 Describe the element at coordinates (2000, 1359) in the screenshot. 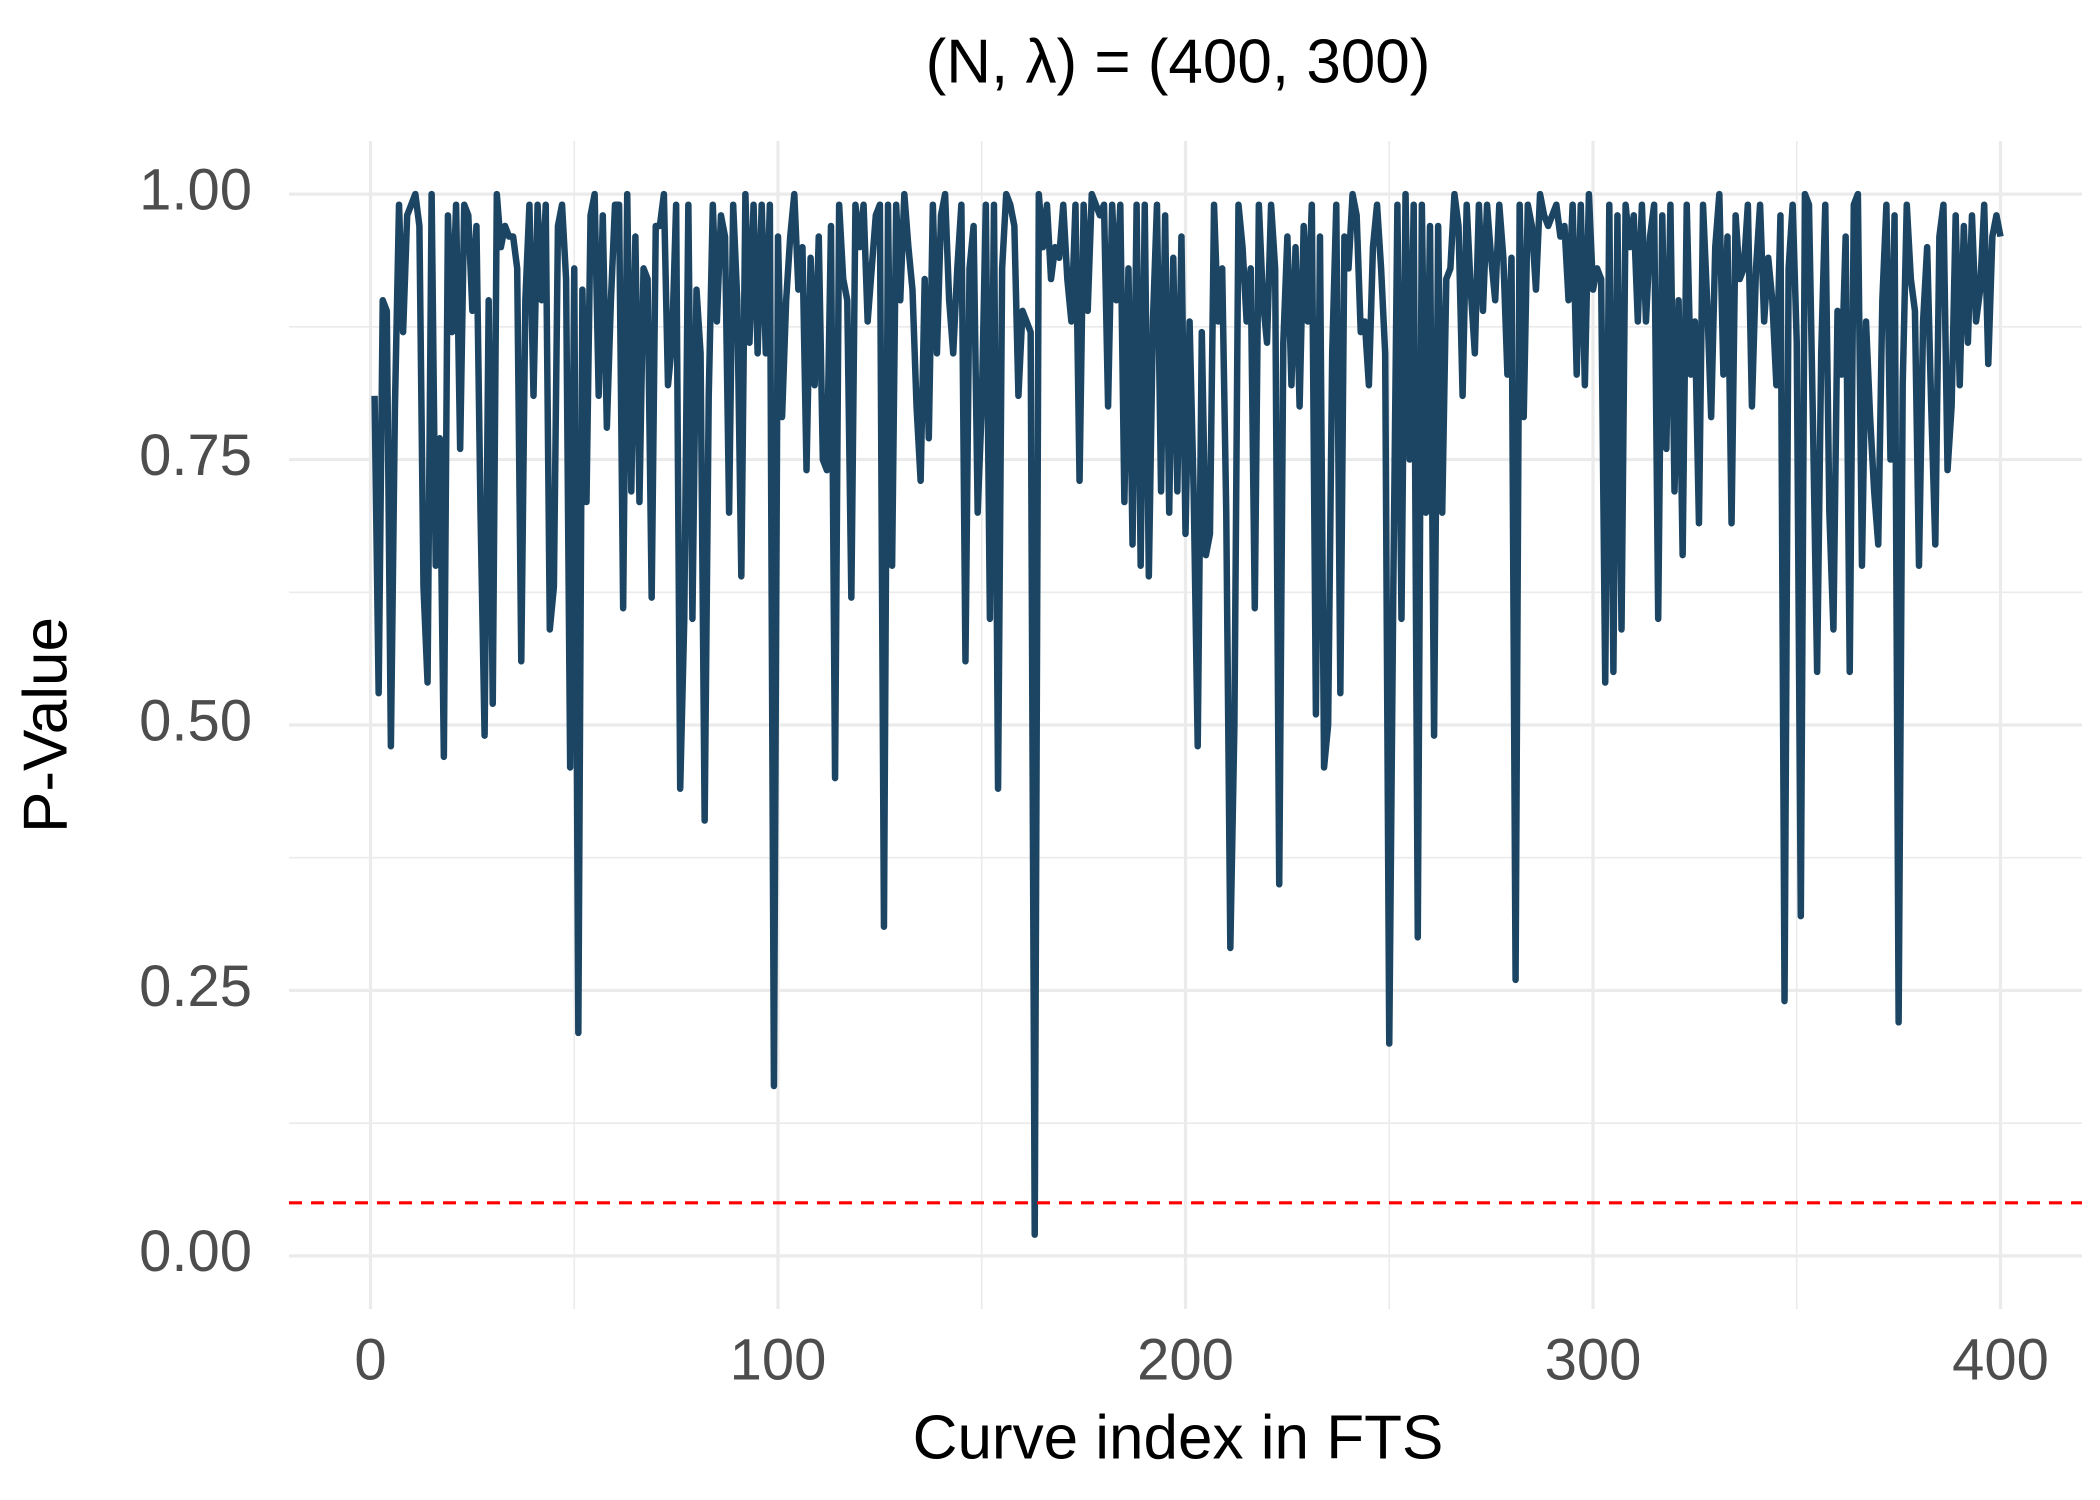

I see `x-tick-label: 400` at that location.